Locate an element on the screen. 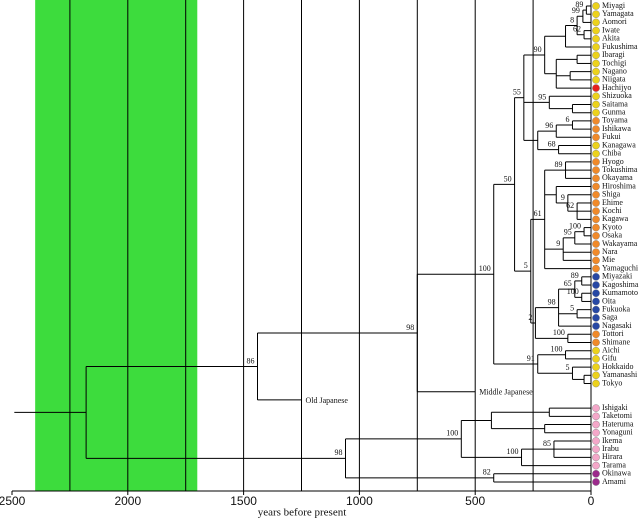  leaf-label: Hateruma is located at coordinates (618, 423).